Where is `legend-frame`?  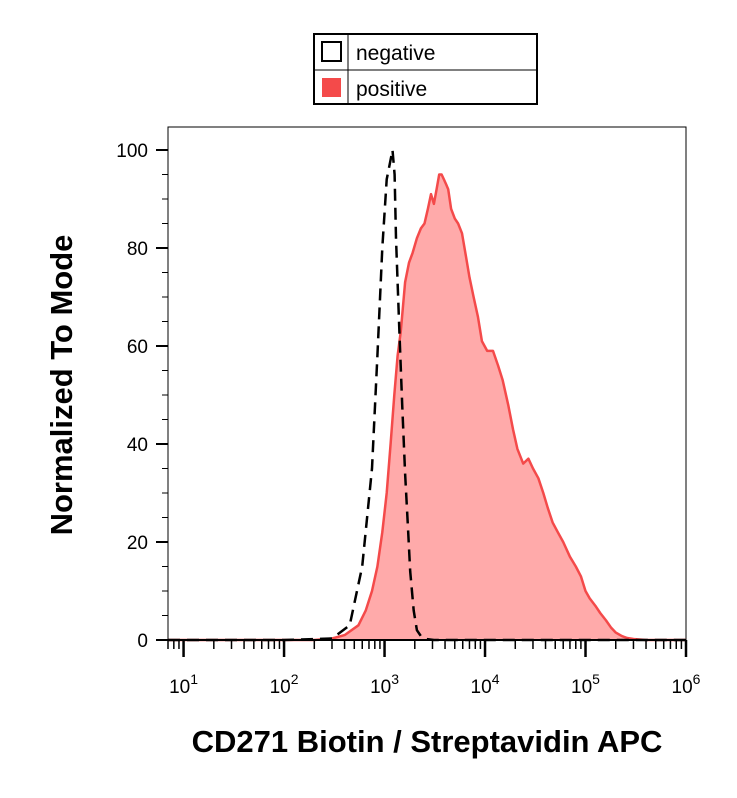 legend-frame is located at coordinates (425, 69).